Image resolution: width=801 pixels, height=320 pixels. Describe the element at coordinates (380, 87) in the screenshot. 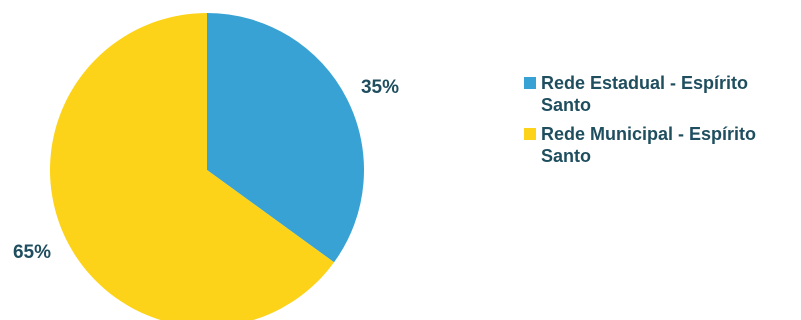

I see `pie-value-label-rede-estadual: 35%` at that location.